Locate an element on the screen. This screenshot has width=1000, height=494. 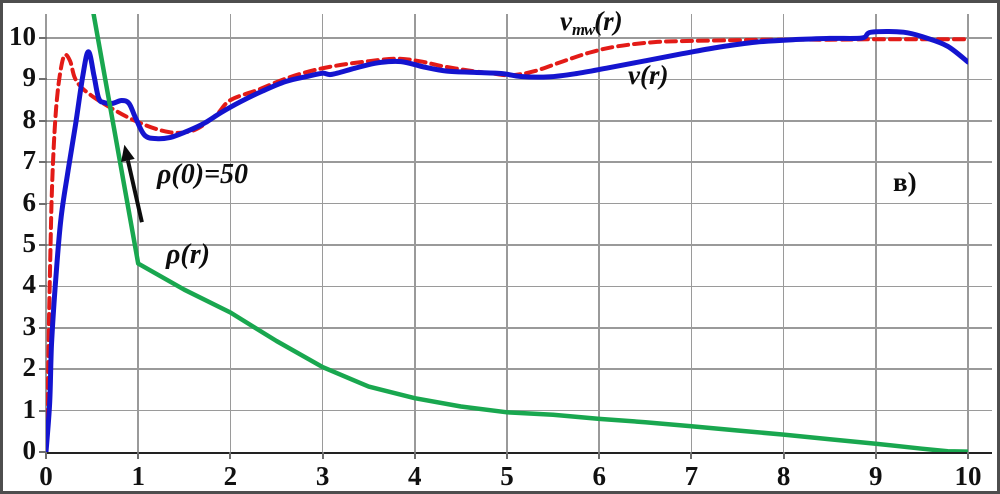
y-tick-label: 6 is located at coordinates (29, 201).